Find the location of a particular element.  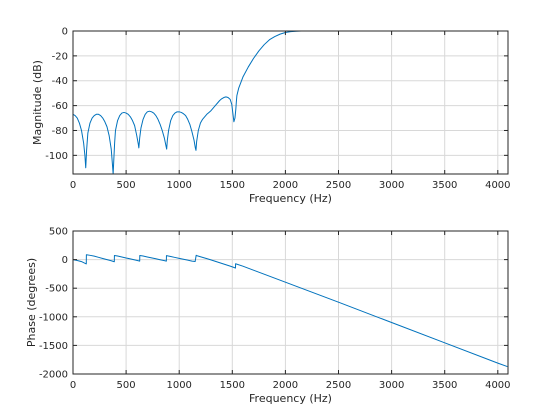

phase-x-tick-label: 2000 is located at coordinates (285, 385).